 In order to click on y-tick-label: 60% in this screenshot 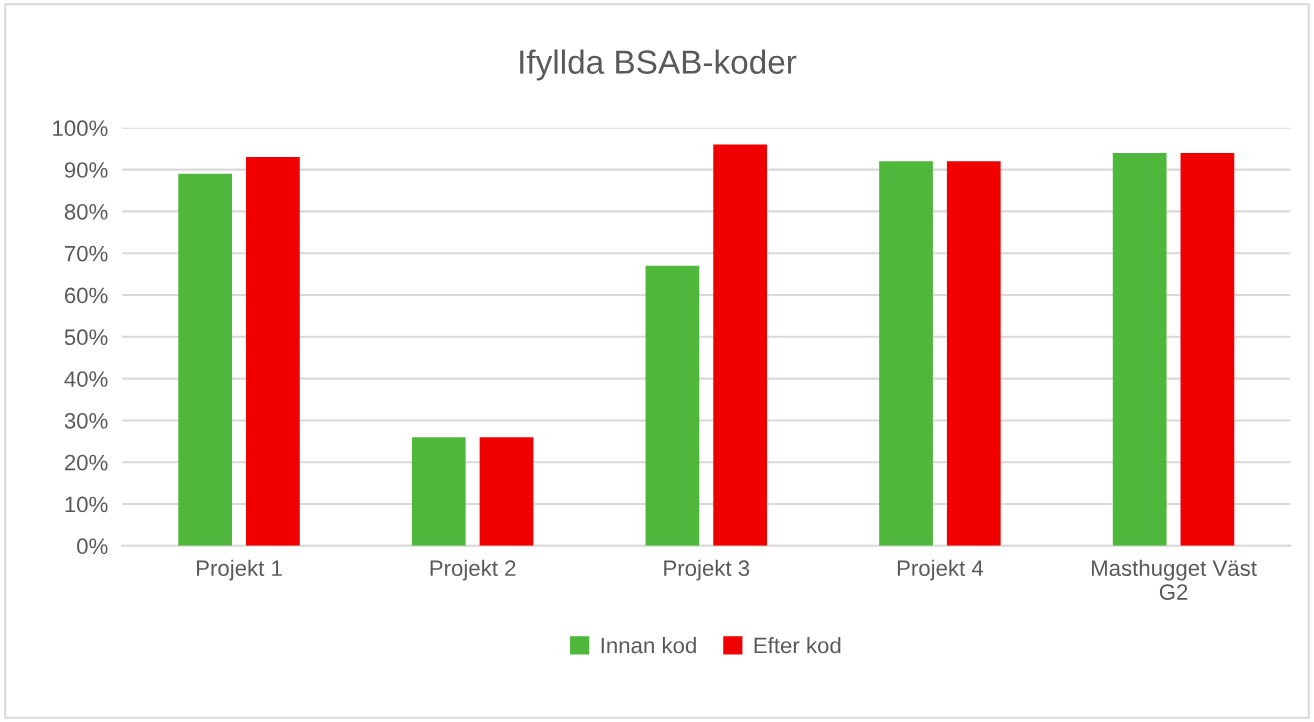, I will do `click(86, 295)`.